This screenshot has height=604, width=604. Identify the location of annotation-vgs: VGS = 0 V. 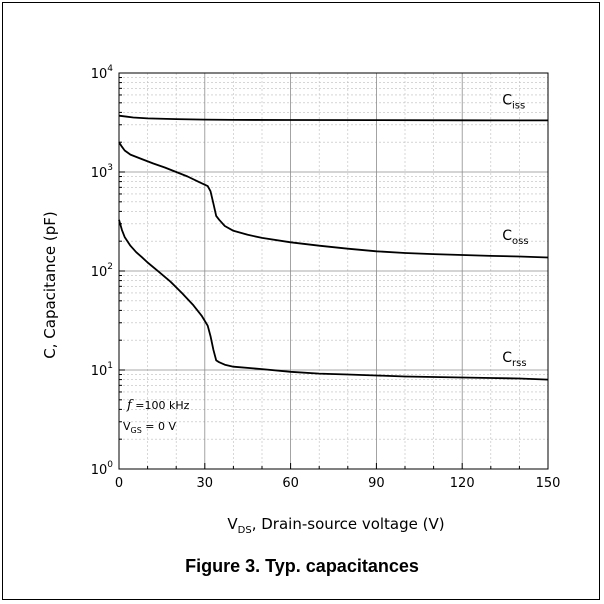
(150, 427).